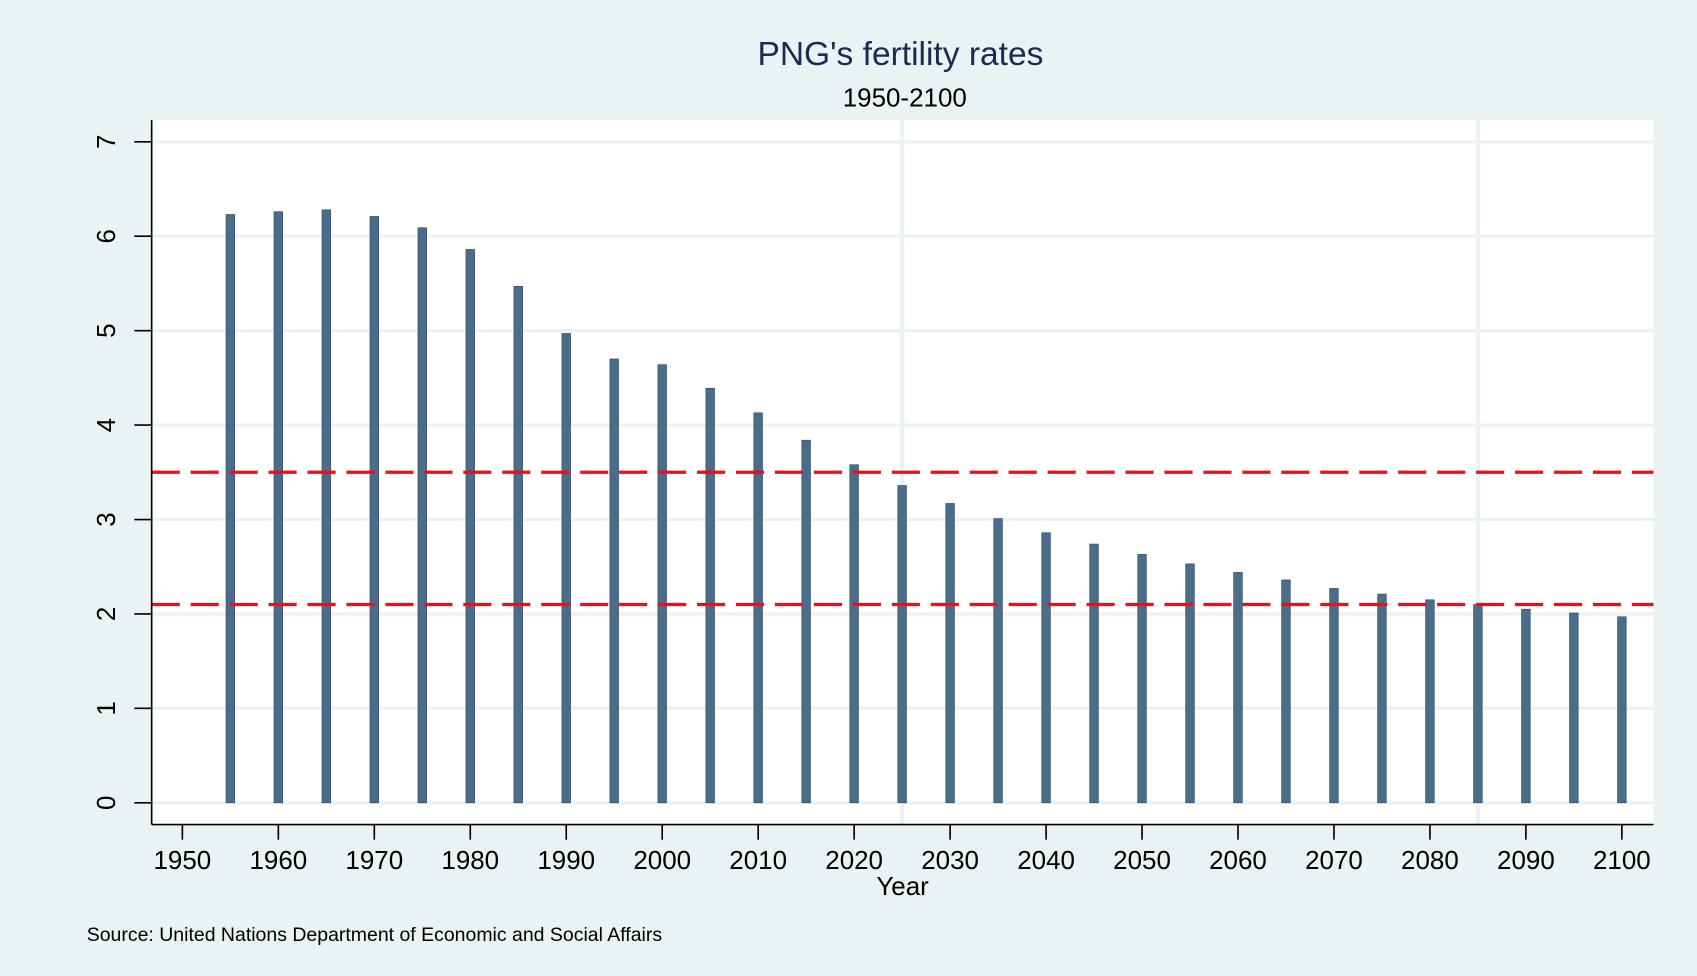  I want to click on x-tick-label: 1970, so click(374, 860).